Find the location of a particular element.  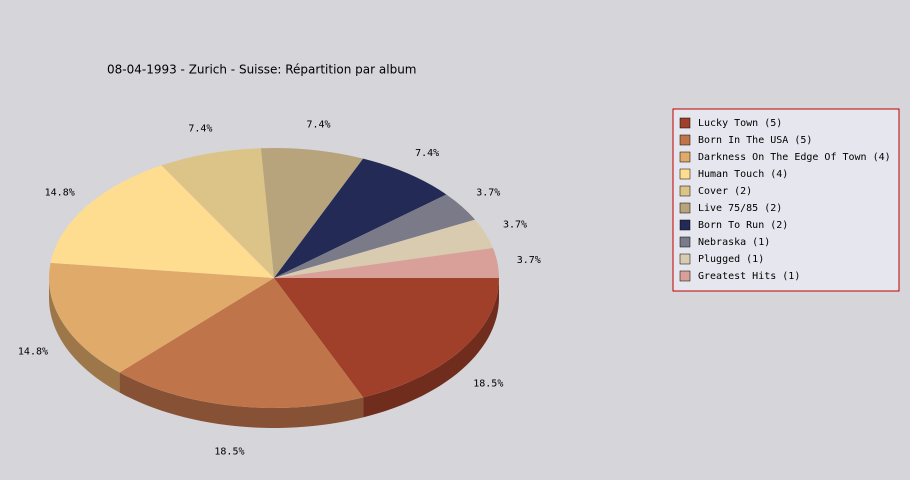

legend-label: Lucky Town (5) is located at coordinates (740, 123).